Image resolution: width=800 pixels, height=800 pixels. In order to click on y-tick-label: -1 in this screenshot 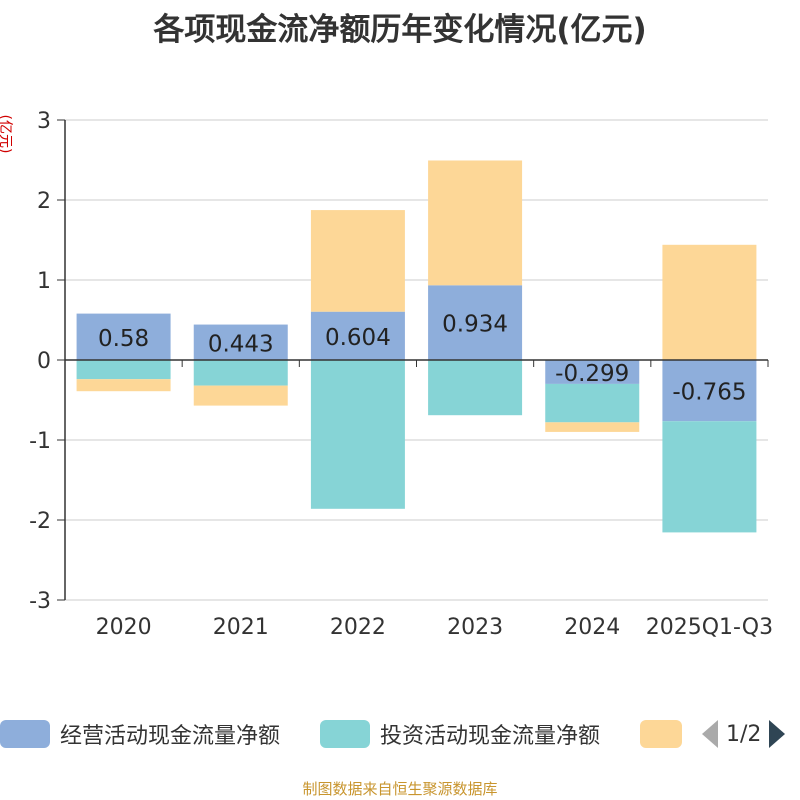, I will do `click(40, 441)`.